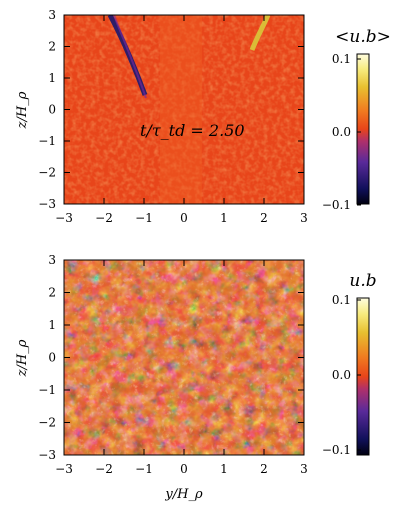 Image resolution: width=407 pixels, height=528 pixels. What do you see at coordinates (130, 57) in the screenshot?
I see `dark-streak-edge` at bounding box center [130, 57].